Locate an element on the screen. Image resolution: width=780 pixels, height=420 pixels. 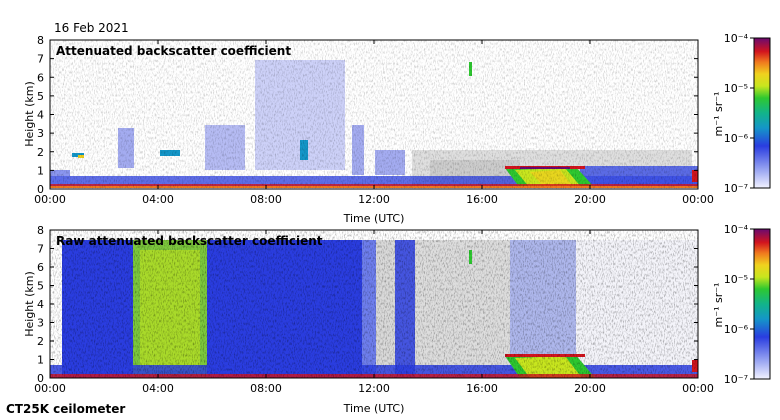
colorbar-1: 10⁻⁴ 10⁻⁵ 10⁻⁶ 10⁻⁷ m⁻¹ sr⁻¹ is located at coordinates (741, 113).